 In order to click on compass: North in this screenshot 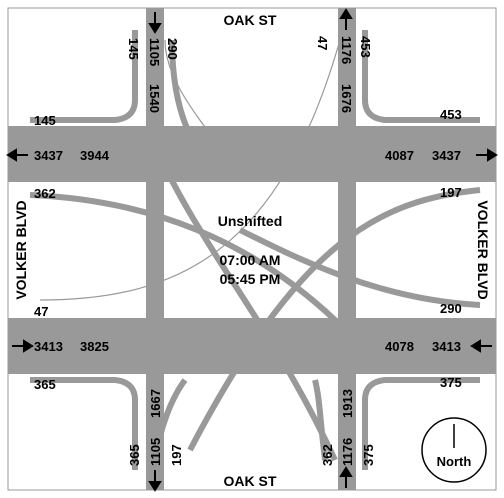, I will do `click(454, 450)`.